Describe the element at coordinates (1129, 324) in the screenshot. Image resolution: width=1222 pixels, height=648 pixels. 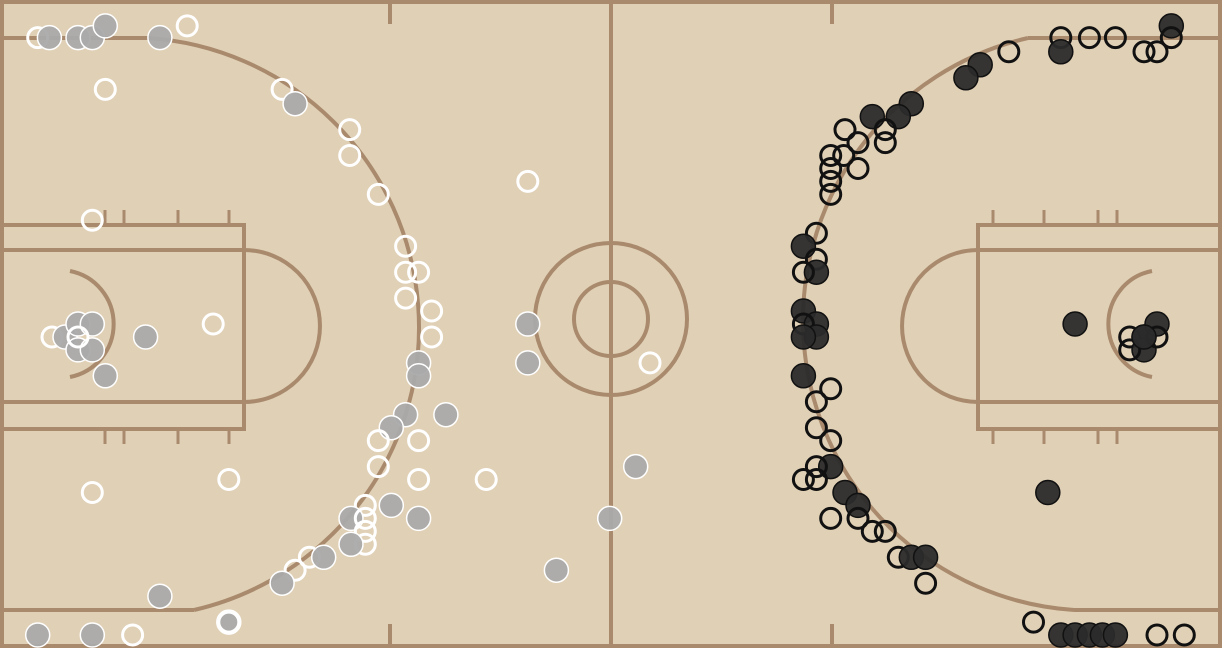
I see `right-restricted-arc` at that location.